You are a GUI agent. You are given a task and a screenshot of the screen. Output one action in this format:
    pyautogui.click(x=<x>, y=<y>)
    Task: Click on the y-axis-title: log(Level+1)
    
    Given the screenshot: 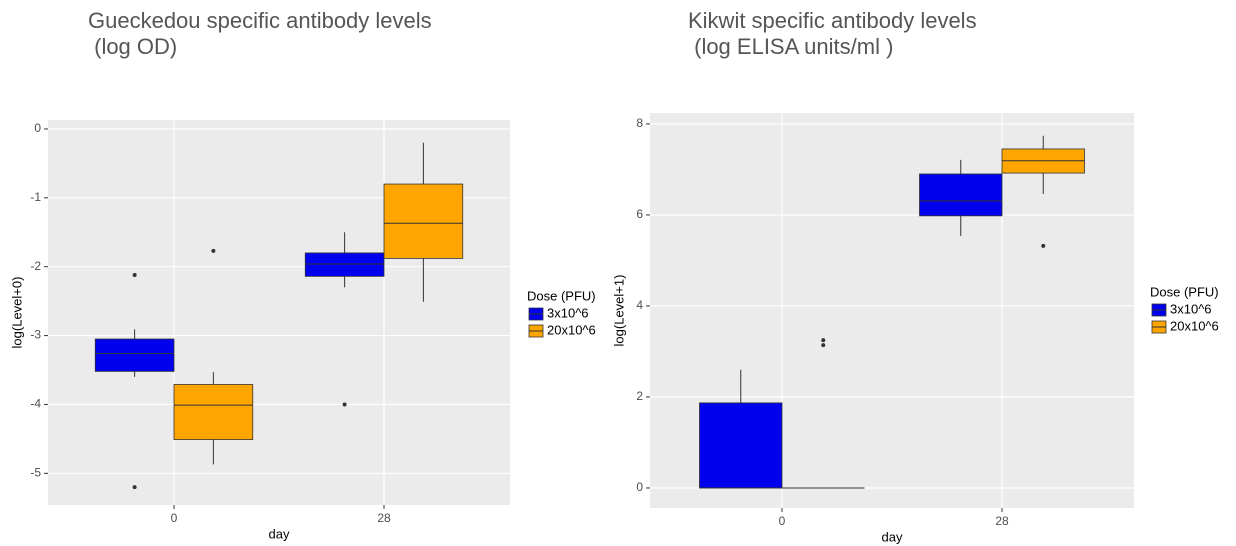 What is the action you would take?
    pyautogui.click(x=618, y=311)
    